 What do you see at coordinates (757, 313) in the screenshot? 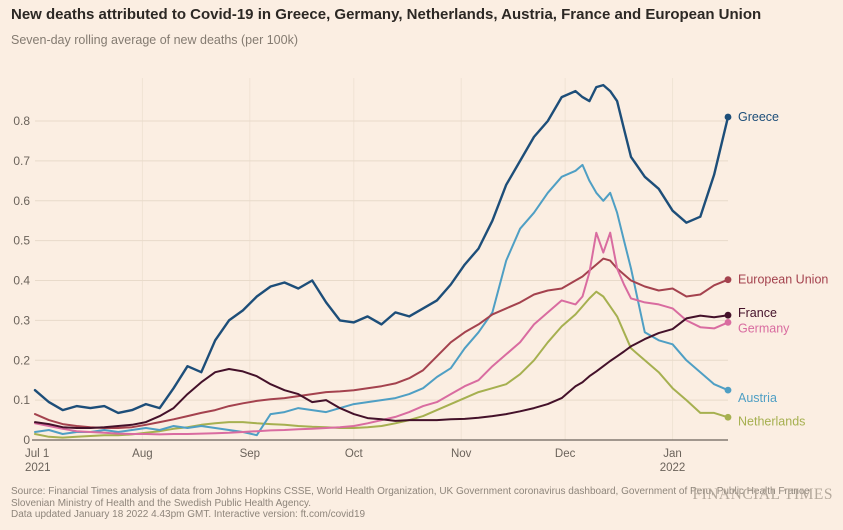
I see `series-label-france: France` at bounding box center [757, 313].